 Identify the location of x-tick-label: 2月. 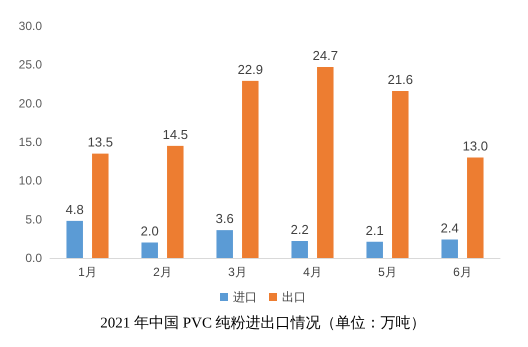
(162, 272).